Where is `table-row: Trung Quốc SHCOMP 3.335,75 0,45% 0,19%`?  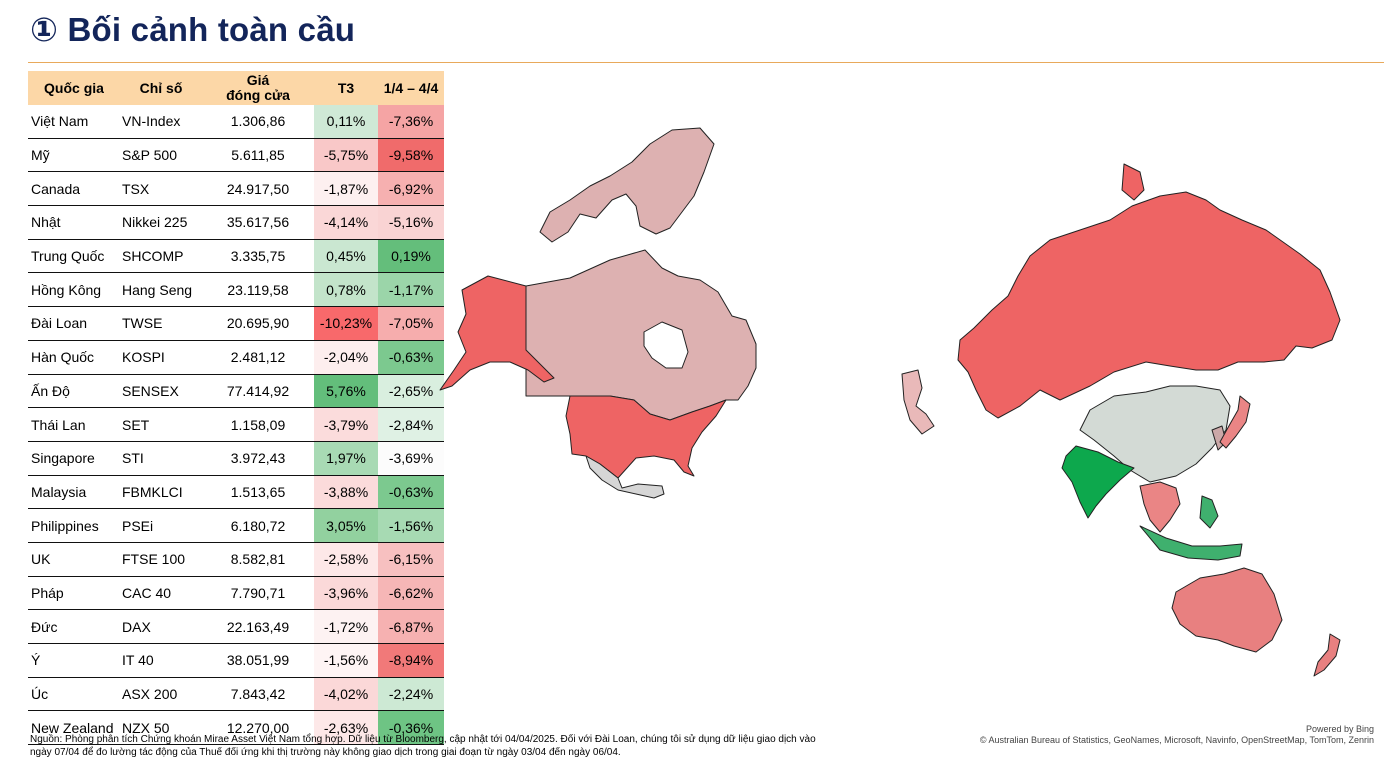
table-row: Trung Quốc SHCOMP 3.335,75 0,45% 0,19% is located at coordinates (236, 256).